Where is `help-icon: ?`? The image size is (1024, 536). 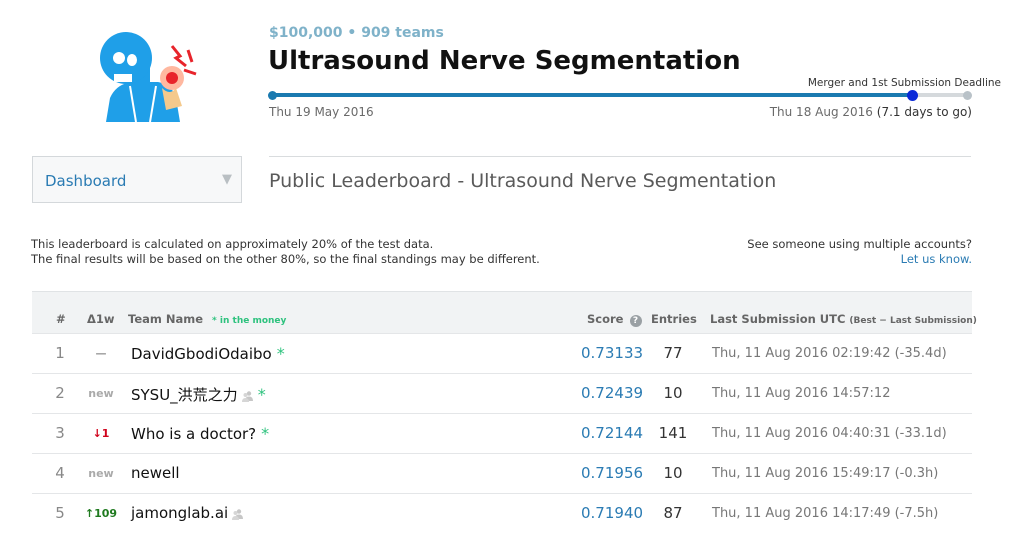
help-icon: ? is located at coordinates (635, 321).